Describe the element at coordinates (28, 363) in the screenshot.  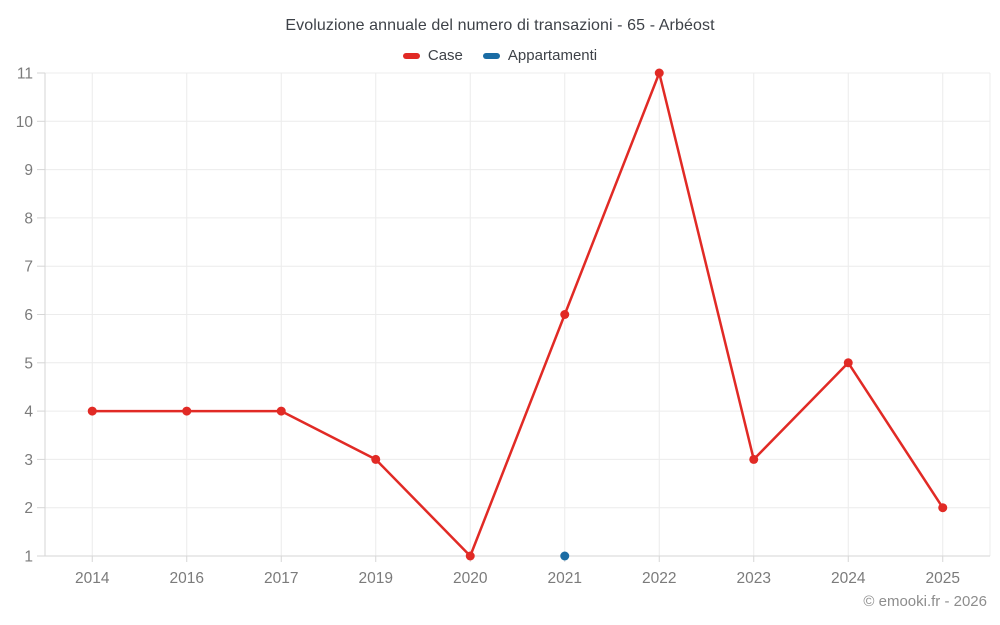
I see `svg-text: 5` at that location.